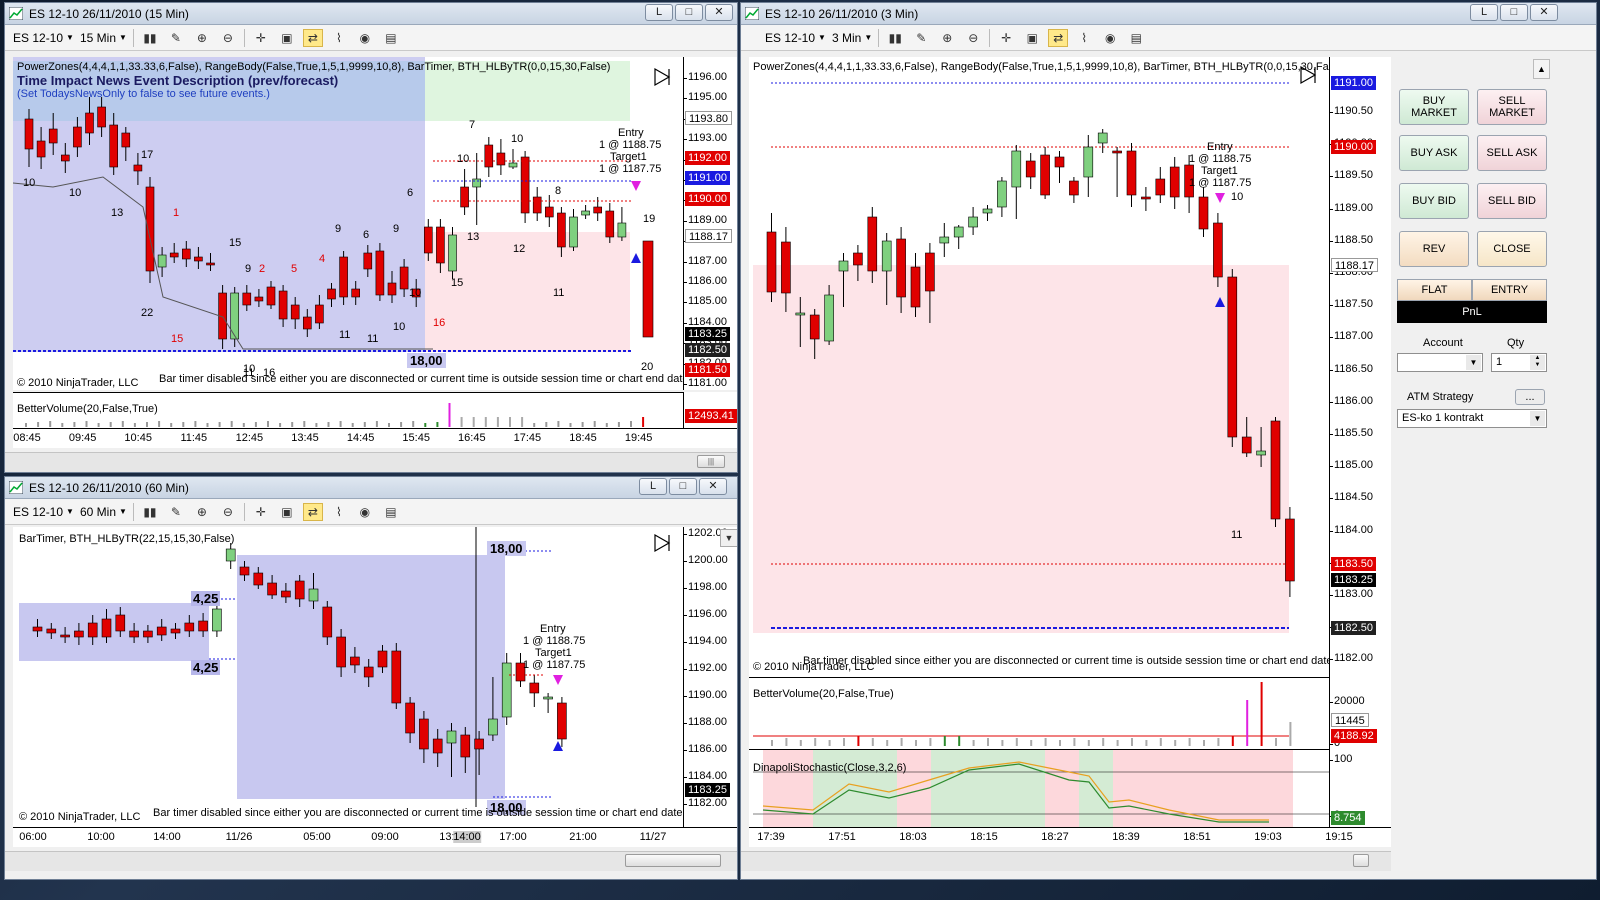 This screenshot has width=1600, height=900. I want to click on bar-number-label: 5, so click(294, 269).